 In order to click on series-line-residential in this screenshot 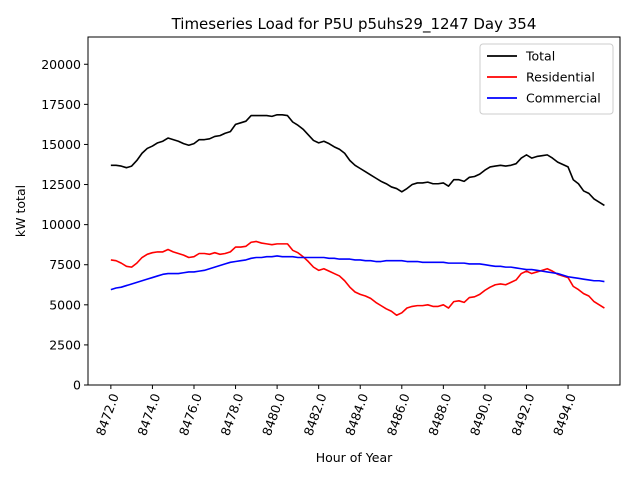, I will do `click(357, 278)`.